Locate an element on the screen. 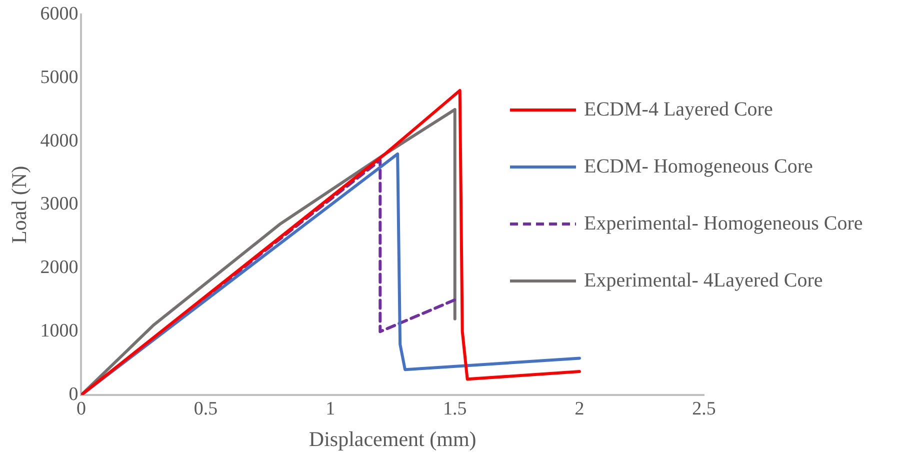 This screenshot has height=461, width=924. legend-label: Experimental- Homogeneous Core is located at coordinates (723, 223).